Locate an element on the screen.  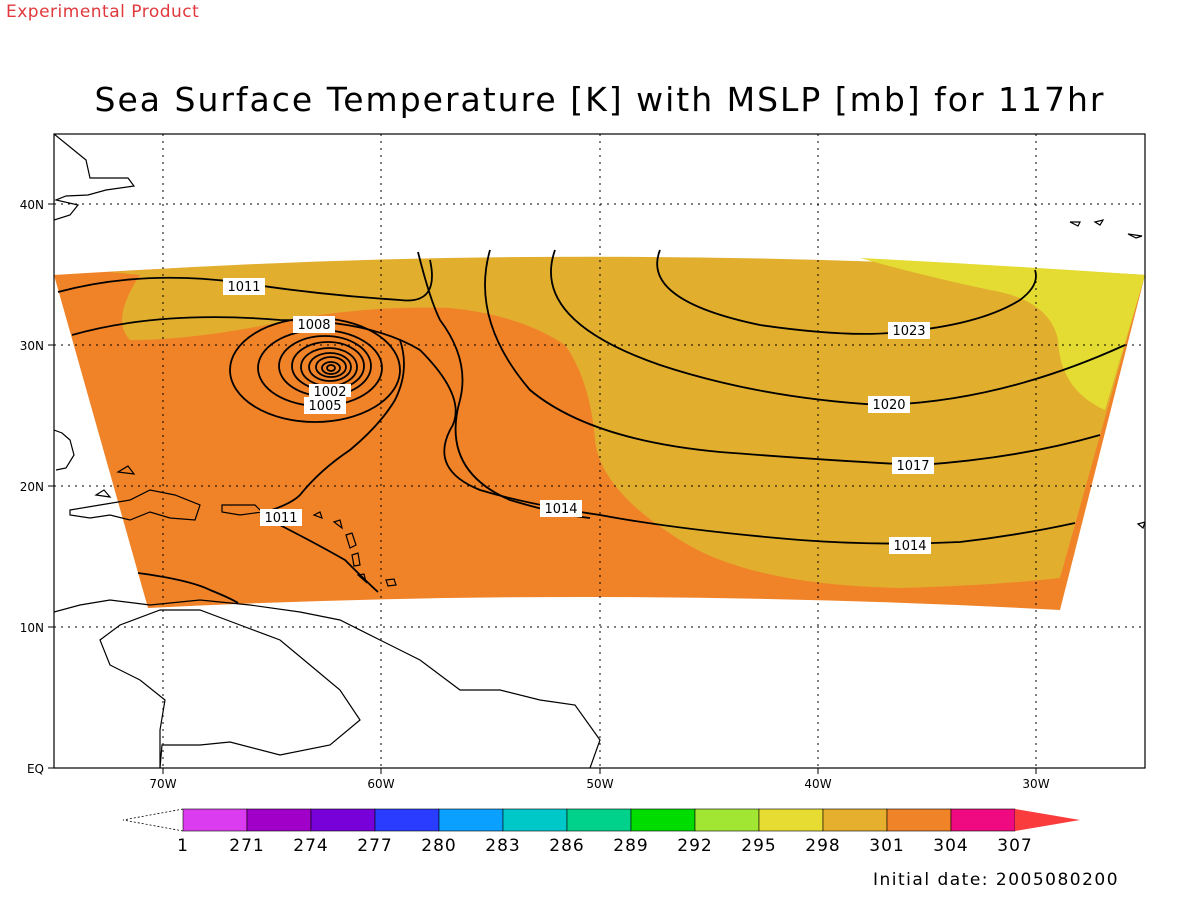
lon-tick-label: 30W is located at coordinates (1035, 784).